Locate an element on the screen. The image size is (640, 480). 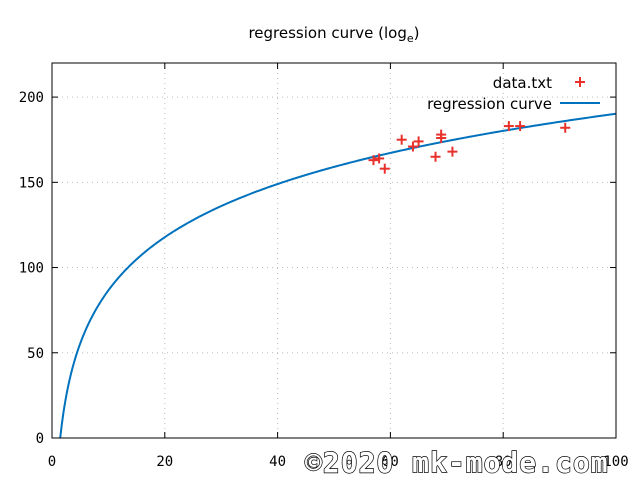
y-tick-label: 50 is located at coordinates (35, 354).